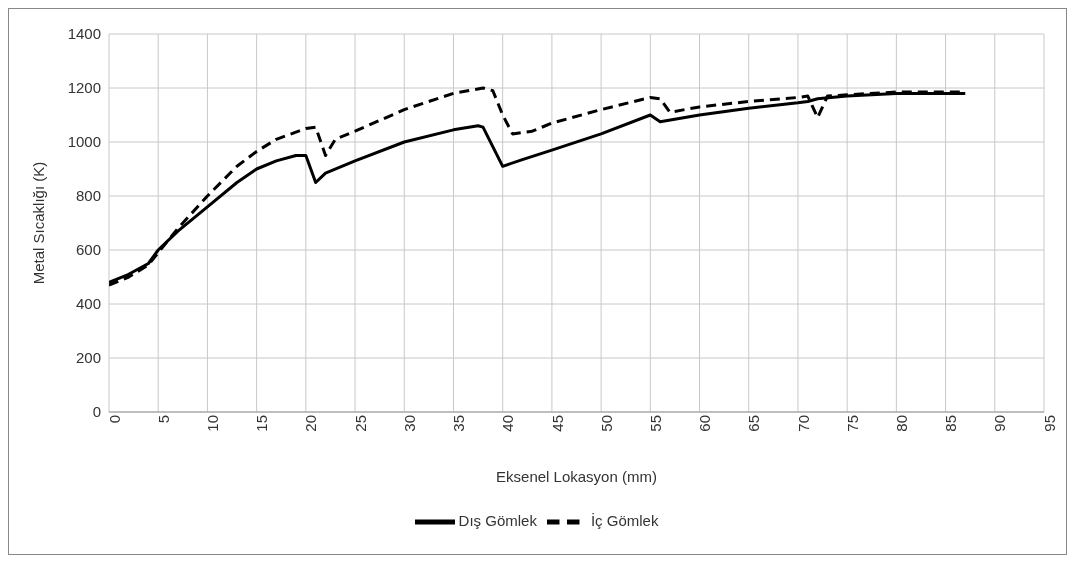 The width and height of the screenshot is (1073, 561). Describe the element at coordinates (902, 423) in the screenshot. I see `x-tick-label: 80` at that location.